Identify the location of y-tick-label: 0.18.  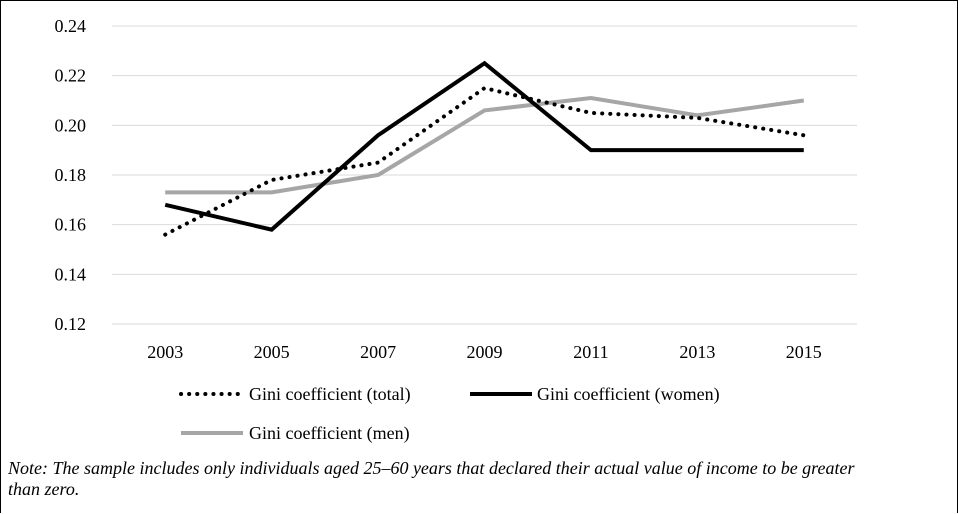
(71, 175).